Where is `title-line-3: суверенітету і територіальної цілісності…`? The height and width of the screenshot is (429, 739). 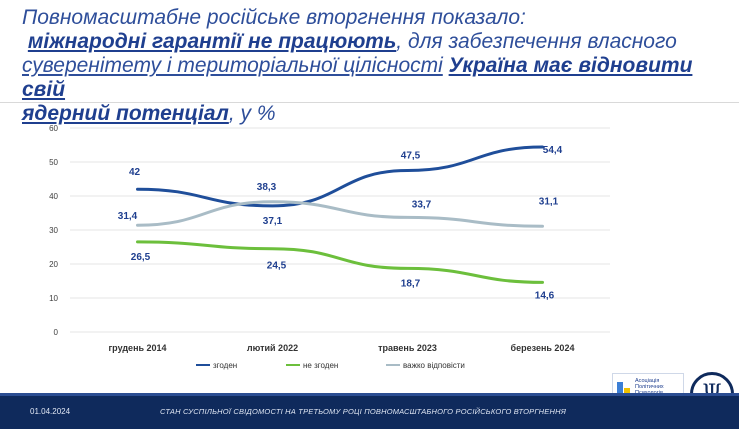 title-line-3: суверенітету і територіальної цілісності… is located at coordinates (357, 77).